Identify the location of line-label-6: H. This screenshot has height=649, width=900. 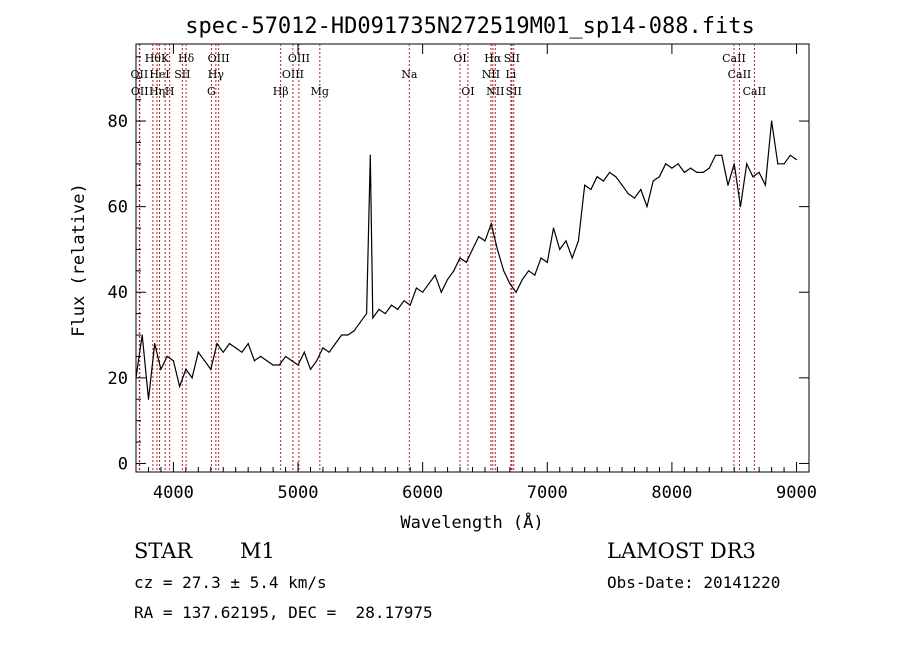
(170, 91).